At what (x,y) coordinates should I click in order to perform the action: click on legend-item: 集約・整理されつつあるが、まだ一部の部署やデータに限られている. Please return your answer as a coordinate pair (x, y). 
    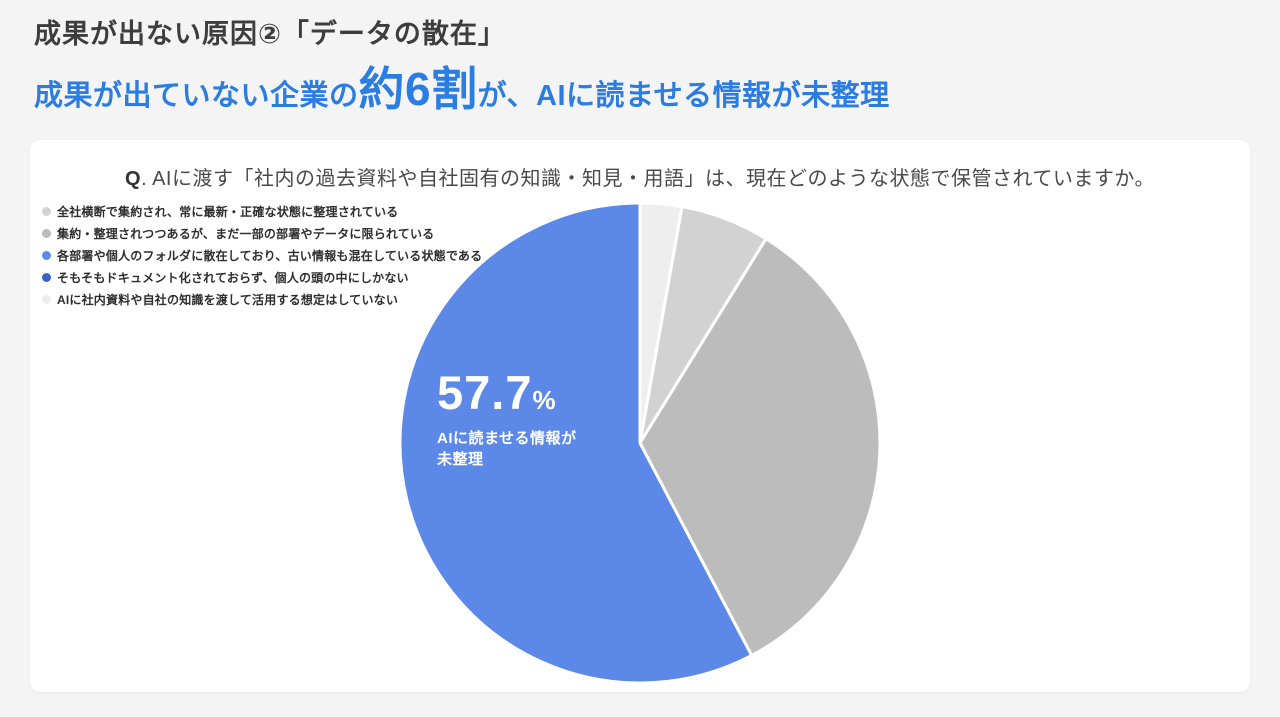
    Looking at the image, I should click on (262, 233).